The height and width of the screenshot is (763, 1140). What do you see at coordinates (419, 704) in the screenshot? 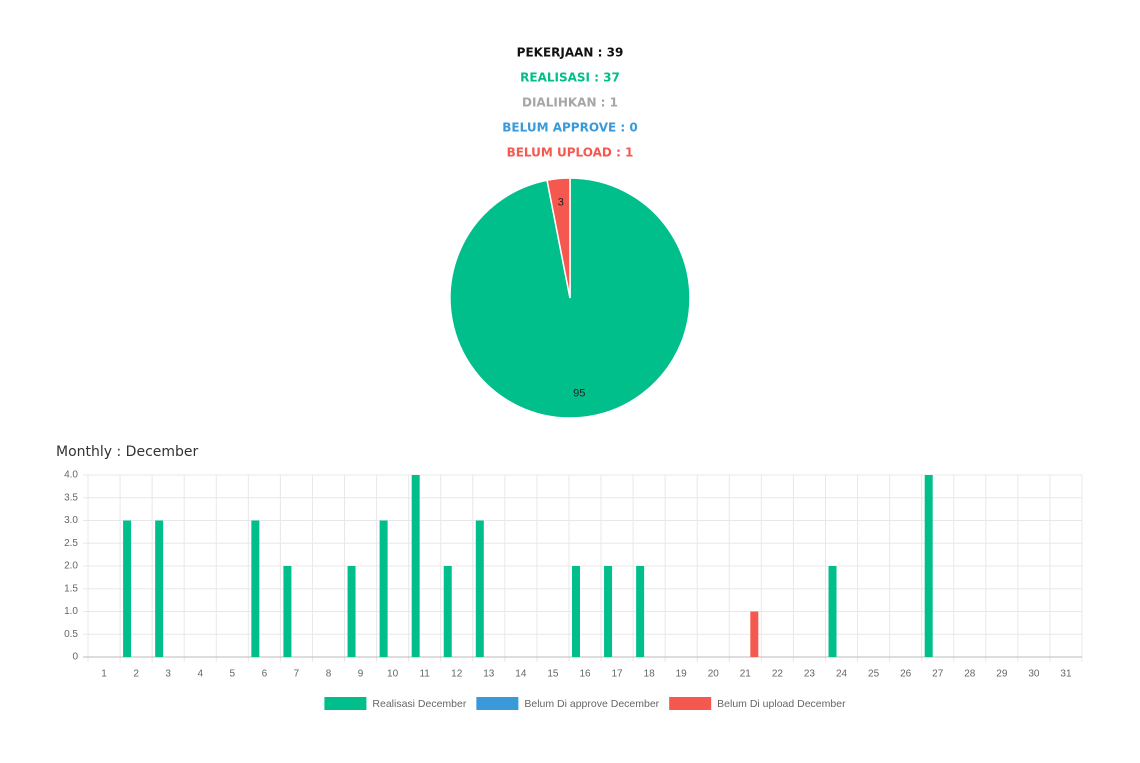
I see `legend-label: Realisasi December` at bounding box center [419, 704].